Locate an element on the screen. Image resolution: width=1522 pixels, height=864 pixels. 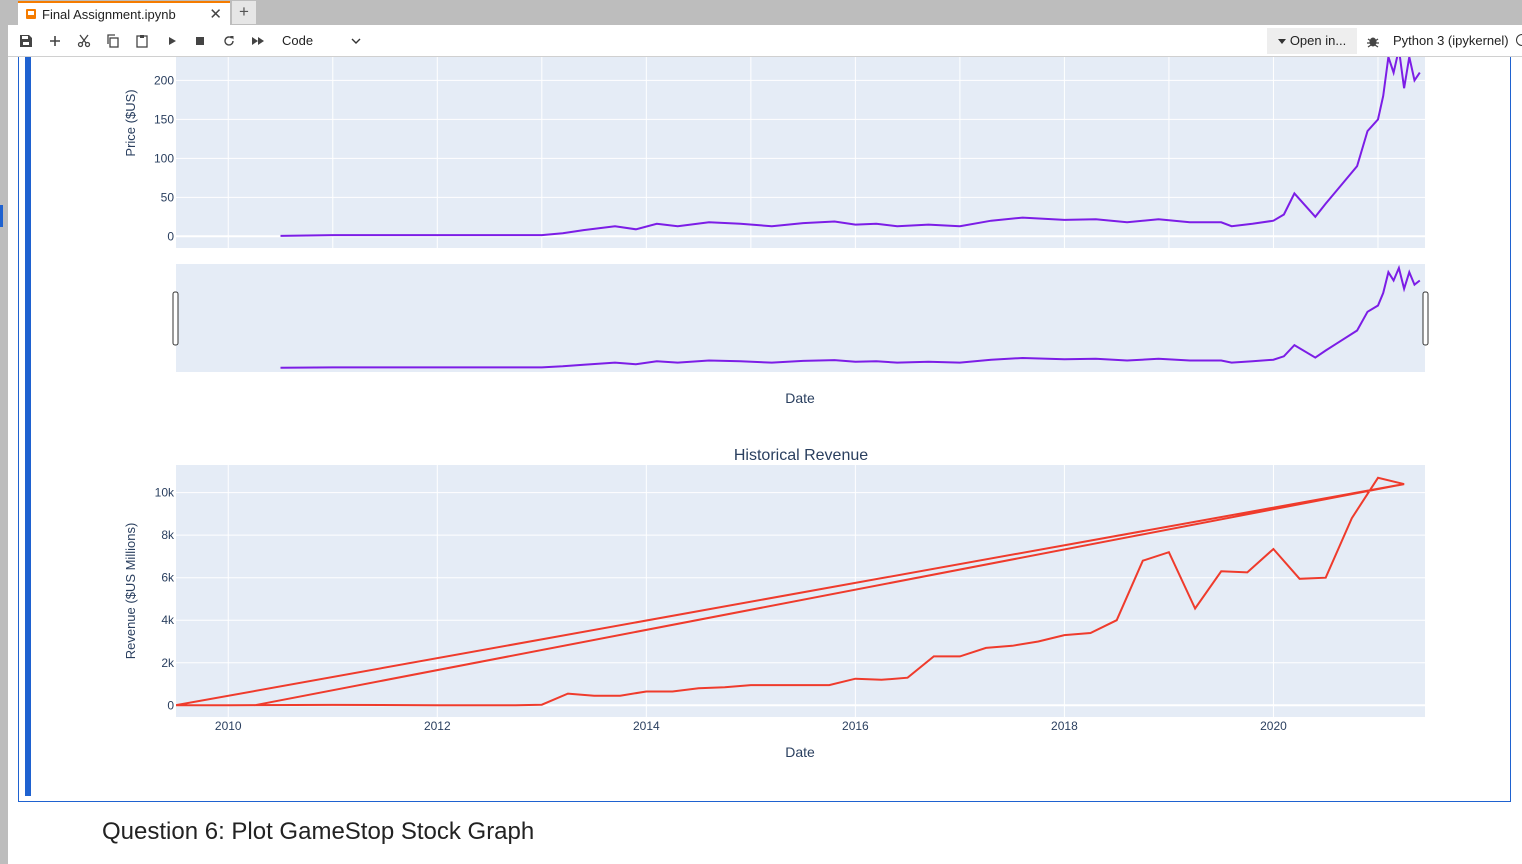
revenue-x-tick-label: 2016 is located at coordinates (855, 726).